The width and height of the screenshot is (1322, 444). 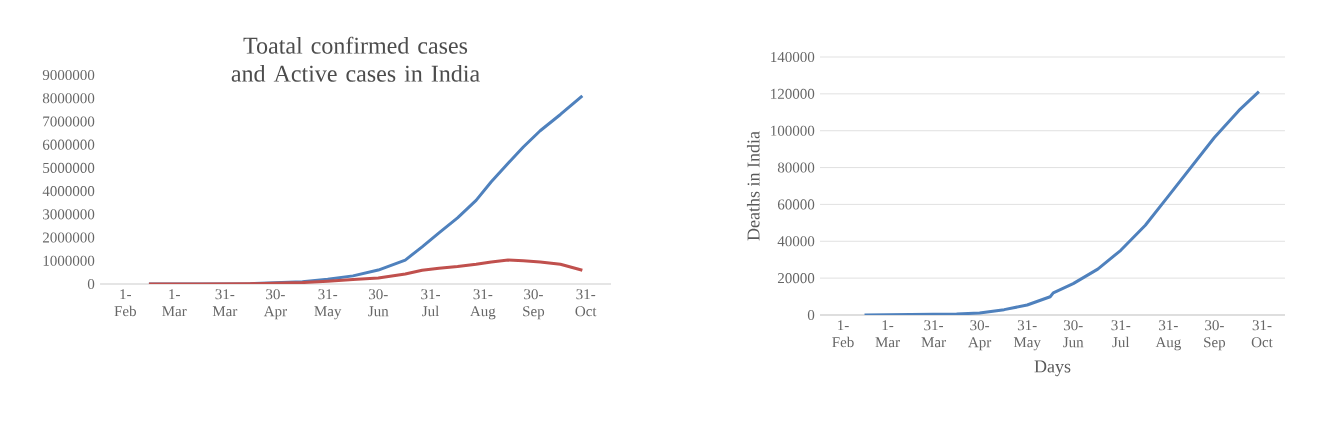 What do you see at coordinates (68, 237) in the screenshot?
I see `y-tick-label: 2000000` at bounding box center [68, 237].